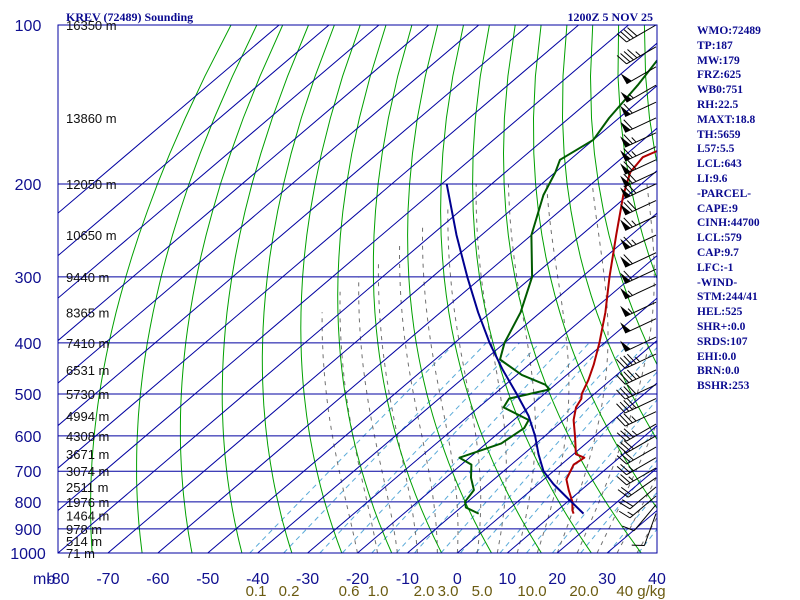  What do you see at coordinates (91, 118) in the screenshot?
I see `height-label: 13860 m` at bounding box center [91, 118].